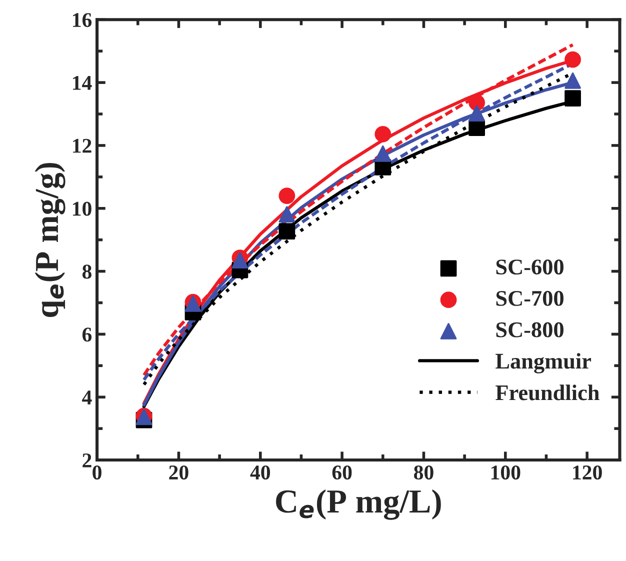  What do you see at coordinates (424, 472) in the screenshot?
I see `x-tick-label: 80` at bounding box center [424, 472].